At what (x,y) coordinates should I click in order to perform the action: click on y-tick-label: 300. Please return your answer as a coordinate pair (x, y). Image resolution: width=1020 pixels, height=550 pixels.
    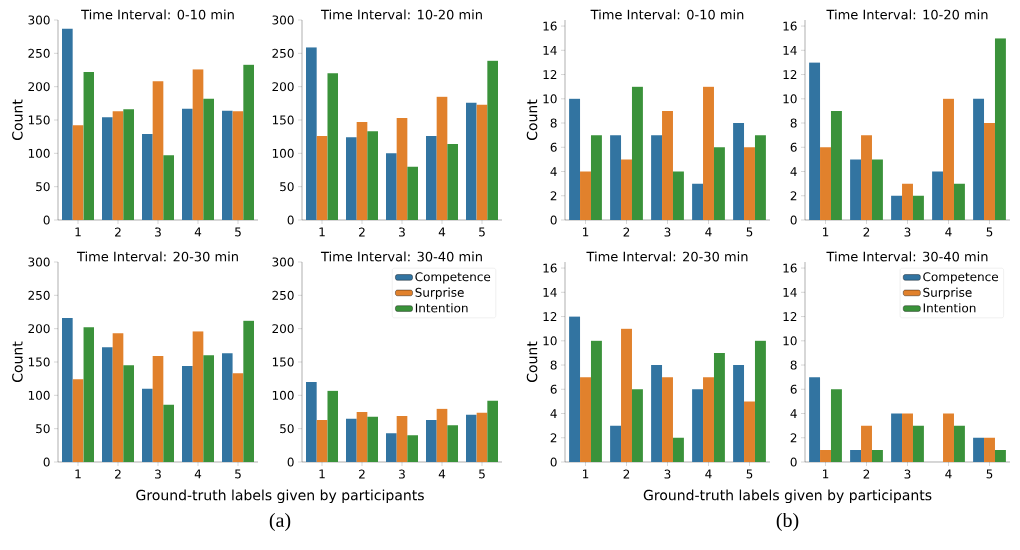
    Looking at the image, I should click on (283, 20).